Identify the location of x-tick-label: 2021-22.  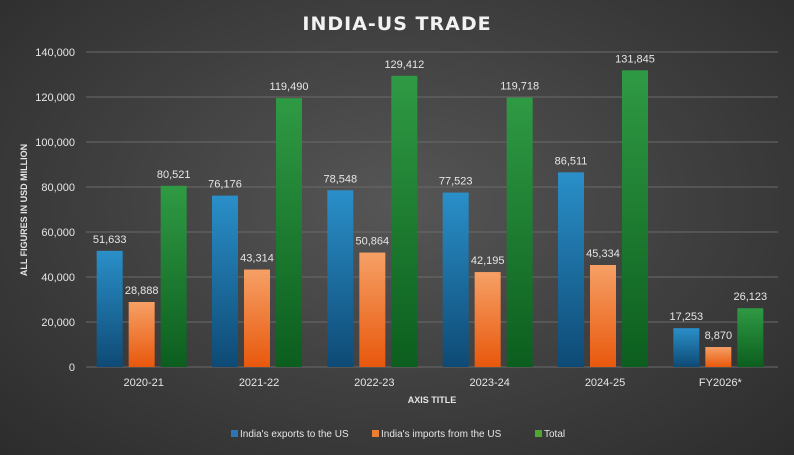
(259, 383).